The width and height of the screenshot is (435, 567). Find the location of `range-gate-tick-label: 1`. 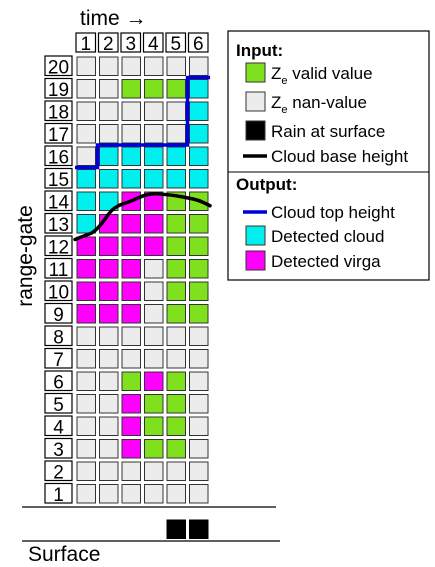

range-gate-tick-label: 1 is located at coordinates (58, 495).